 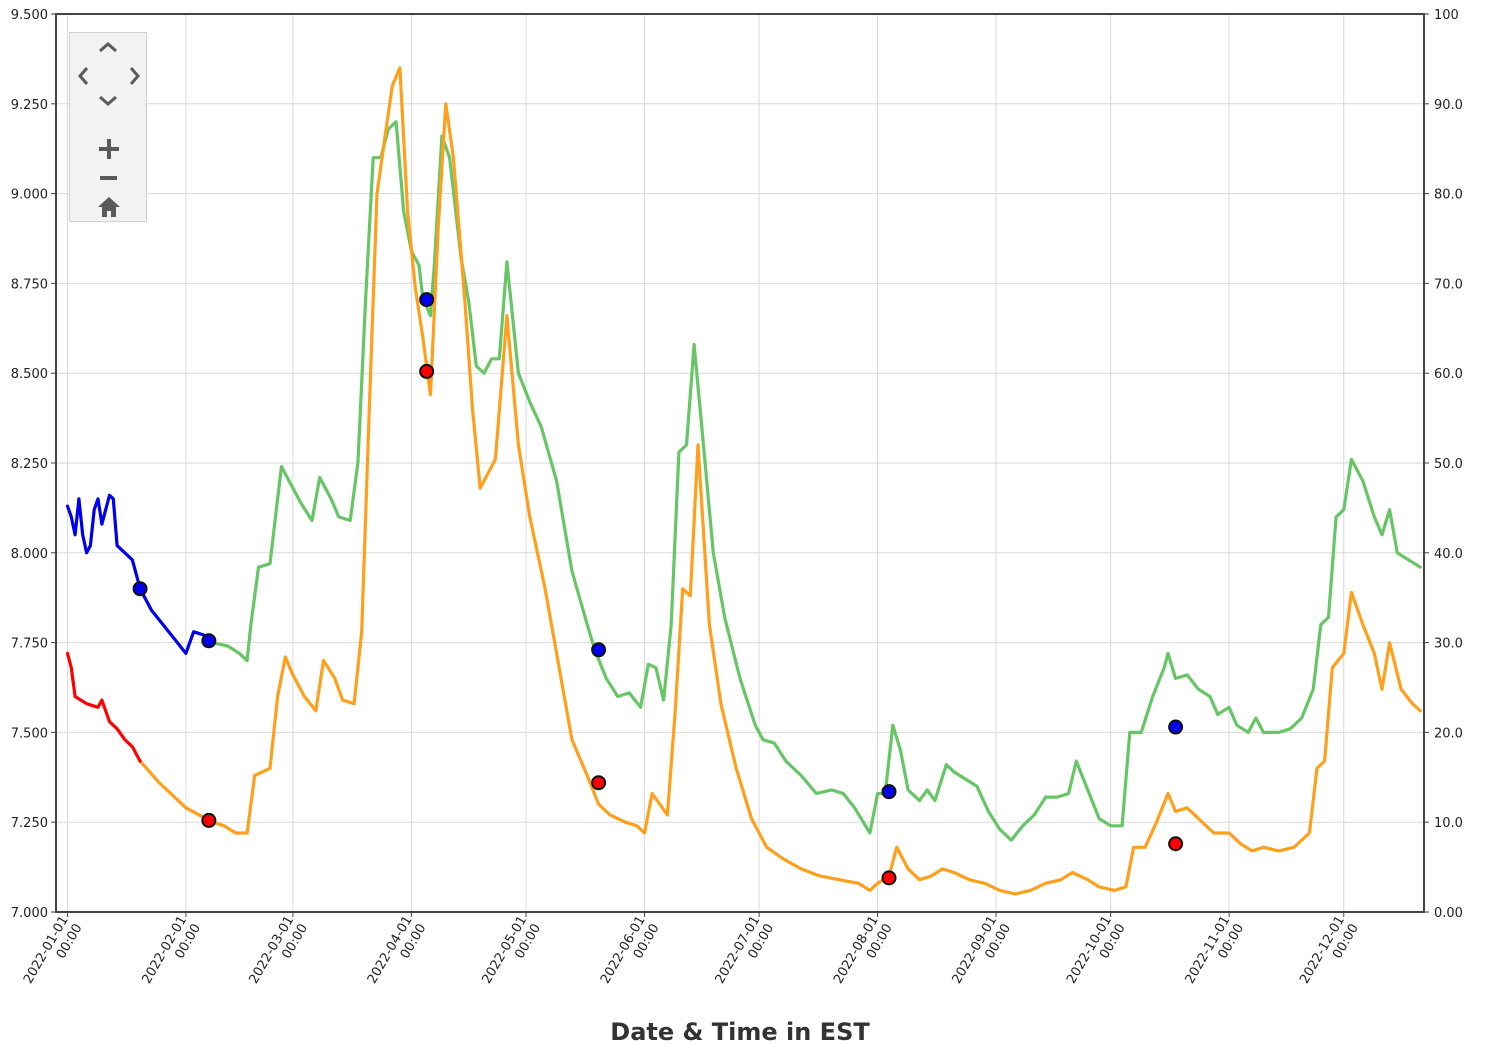 What do you see at coordinates (29, 374) in the screenshot?
I see `y-left-tick-label: 8.500` at bounding box center [29, 374].